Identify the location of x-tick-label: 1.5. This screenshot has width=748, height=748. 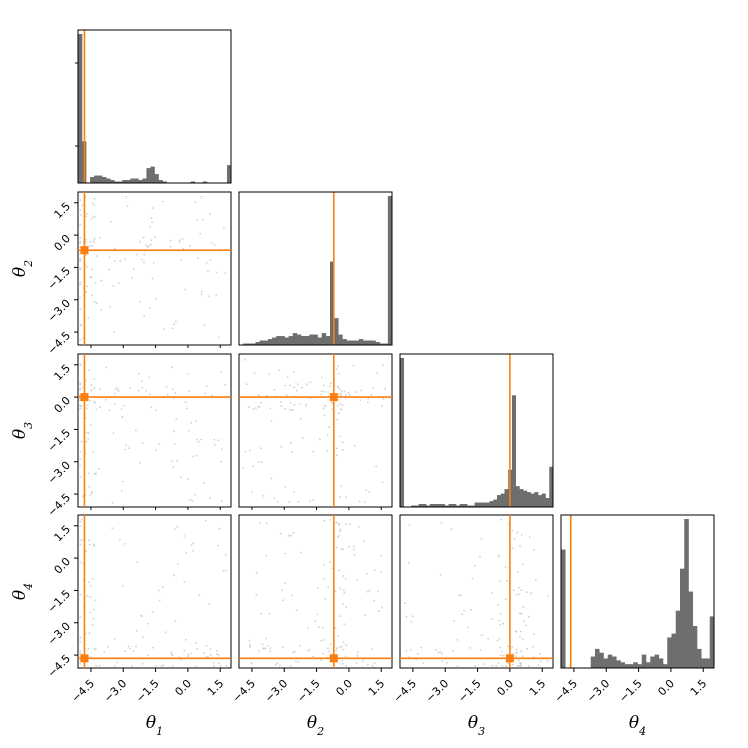
(699, 688).